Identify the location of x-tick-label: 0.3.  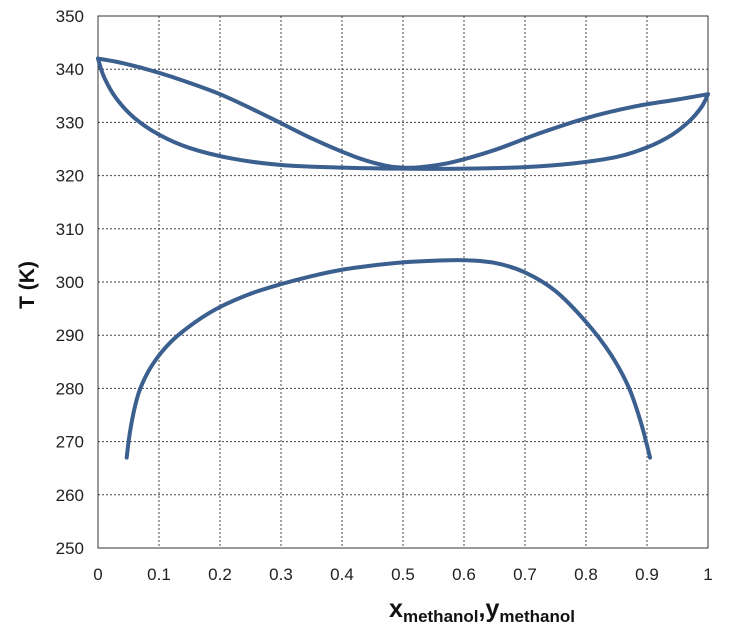
(281, 574).